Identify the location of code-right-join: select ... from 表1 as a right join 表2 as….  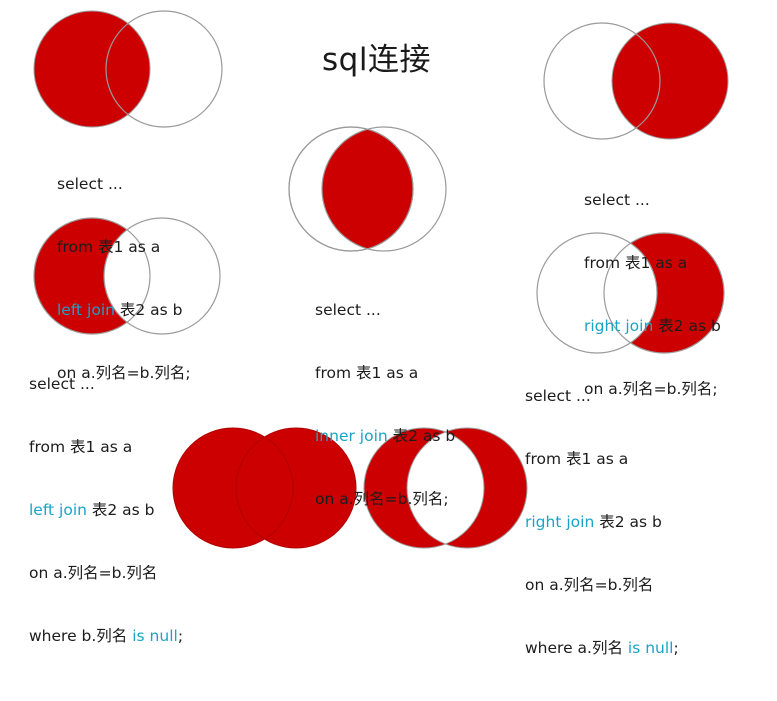
(652, 295).